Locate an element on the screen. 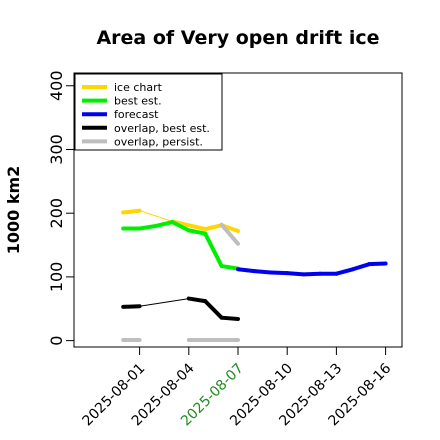 This screenshot has width=440, height=440. y-tick-label: 300 is located at coordinates (56, 149).